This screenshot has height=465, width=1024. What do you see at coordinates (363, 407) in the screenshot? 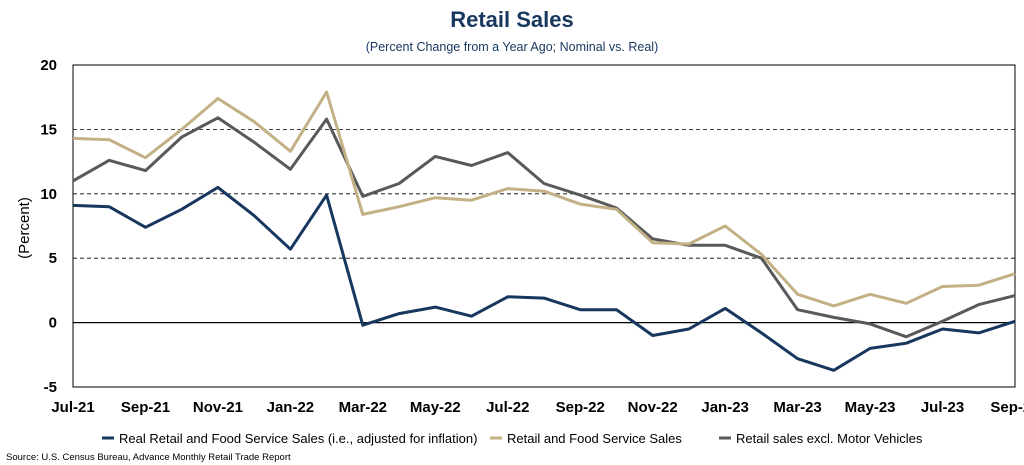
I see `x-tick-label: Mar-22` at bounding box center [363, 407].